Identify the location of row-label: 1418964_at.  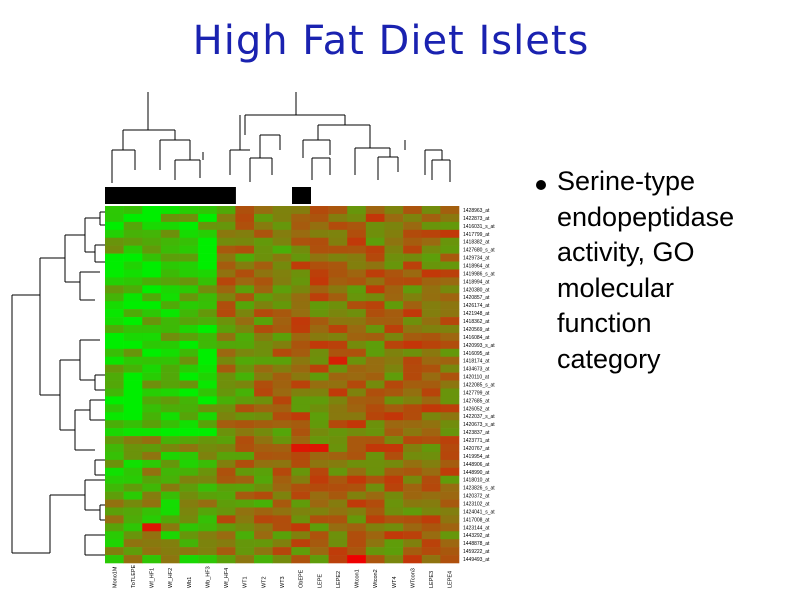
(476, 266).